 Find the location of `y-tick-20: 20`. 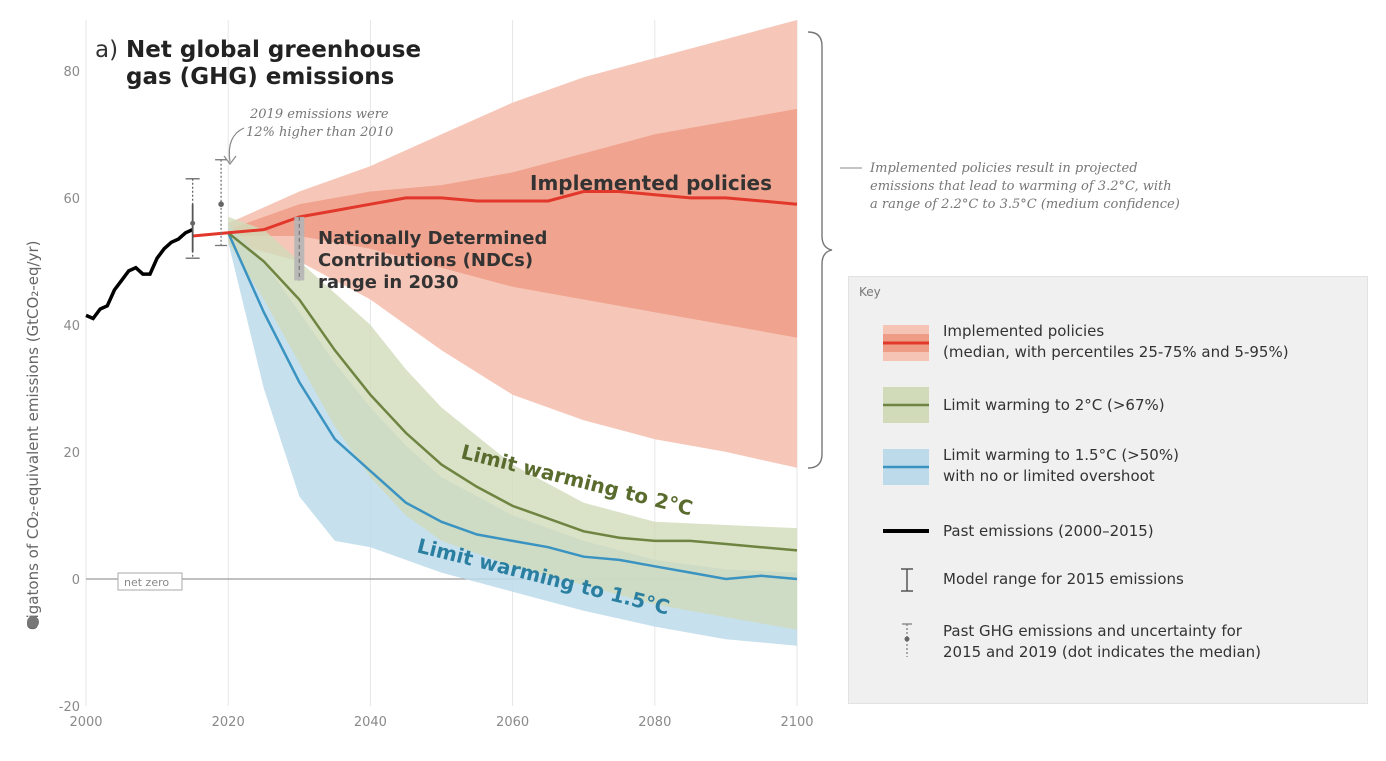

y-tick-20: 20 is located at coordinates (71, 453).